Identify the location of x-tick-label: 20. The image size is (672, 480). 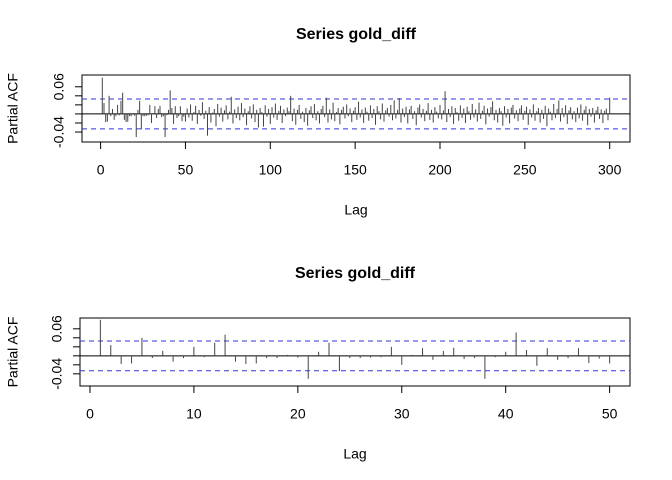
(298, 414).